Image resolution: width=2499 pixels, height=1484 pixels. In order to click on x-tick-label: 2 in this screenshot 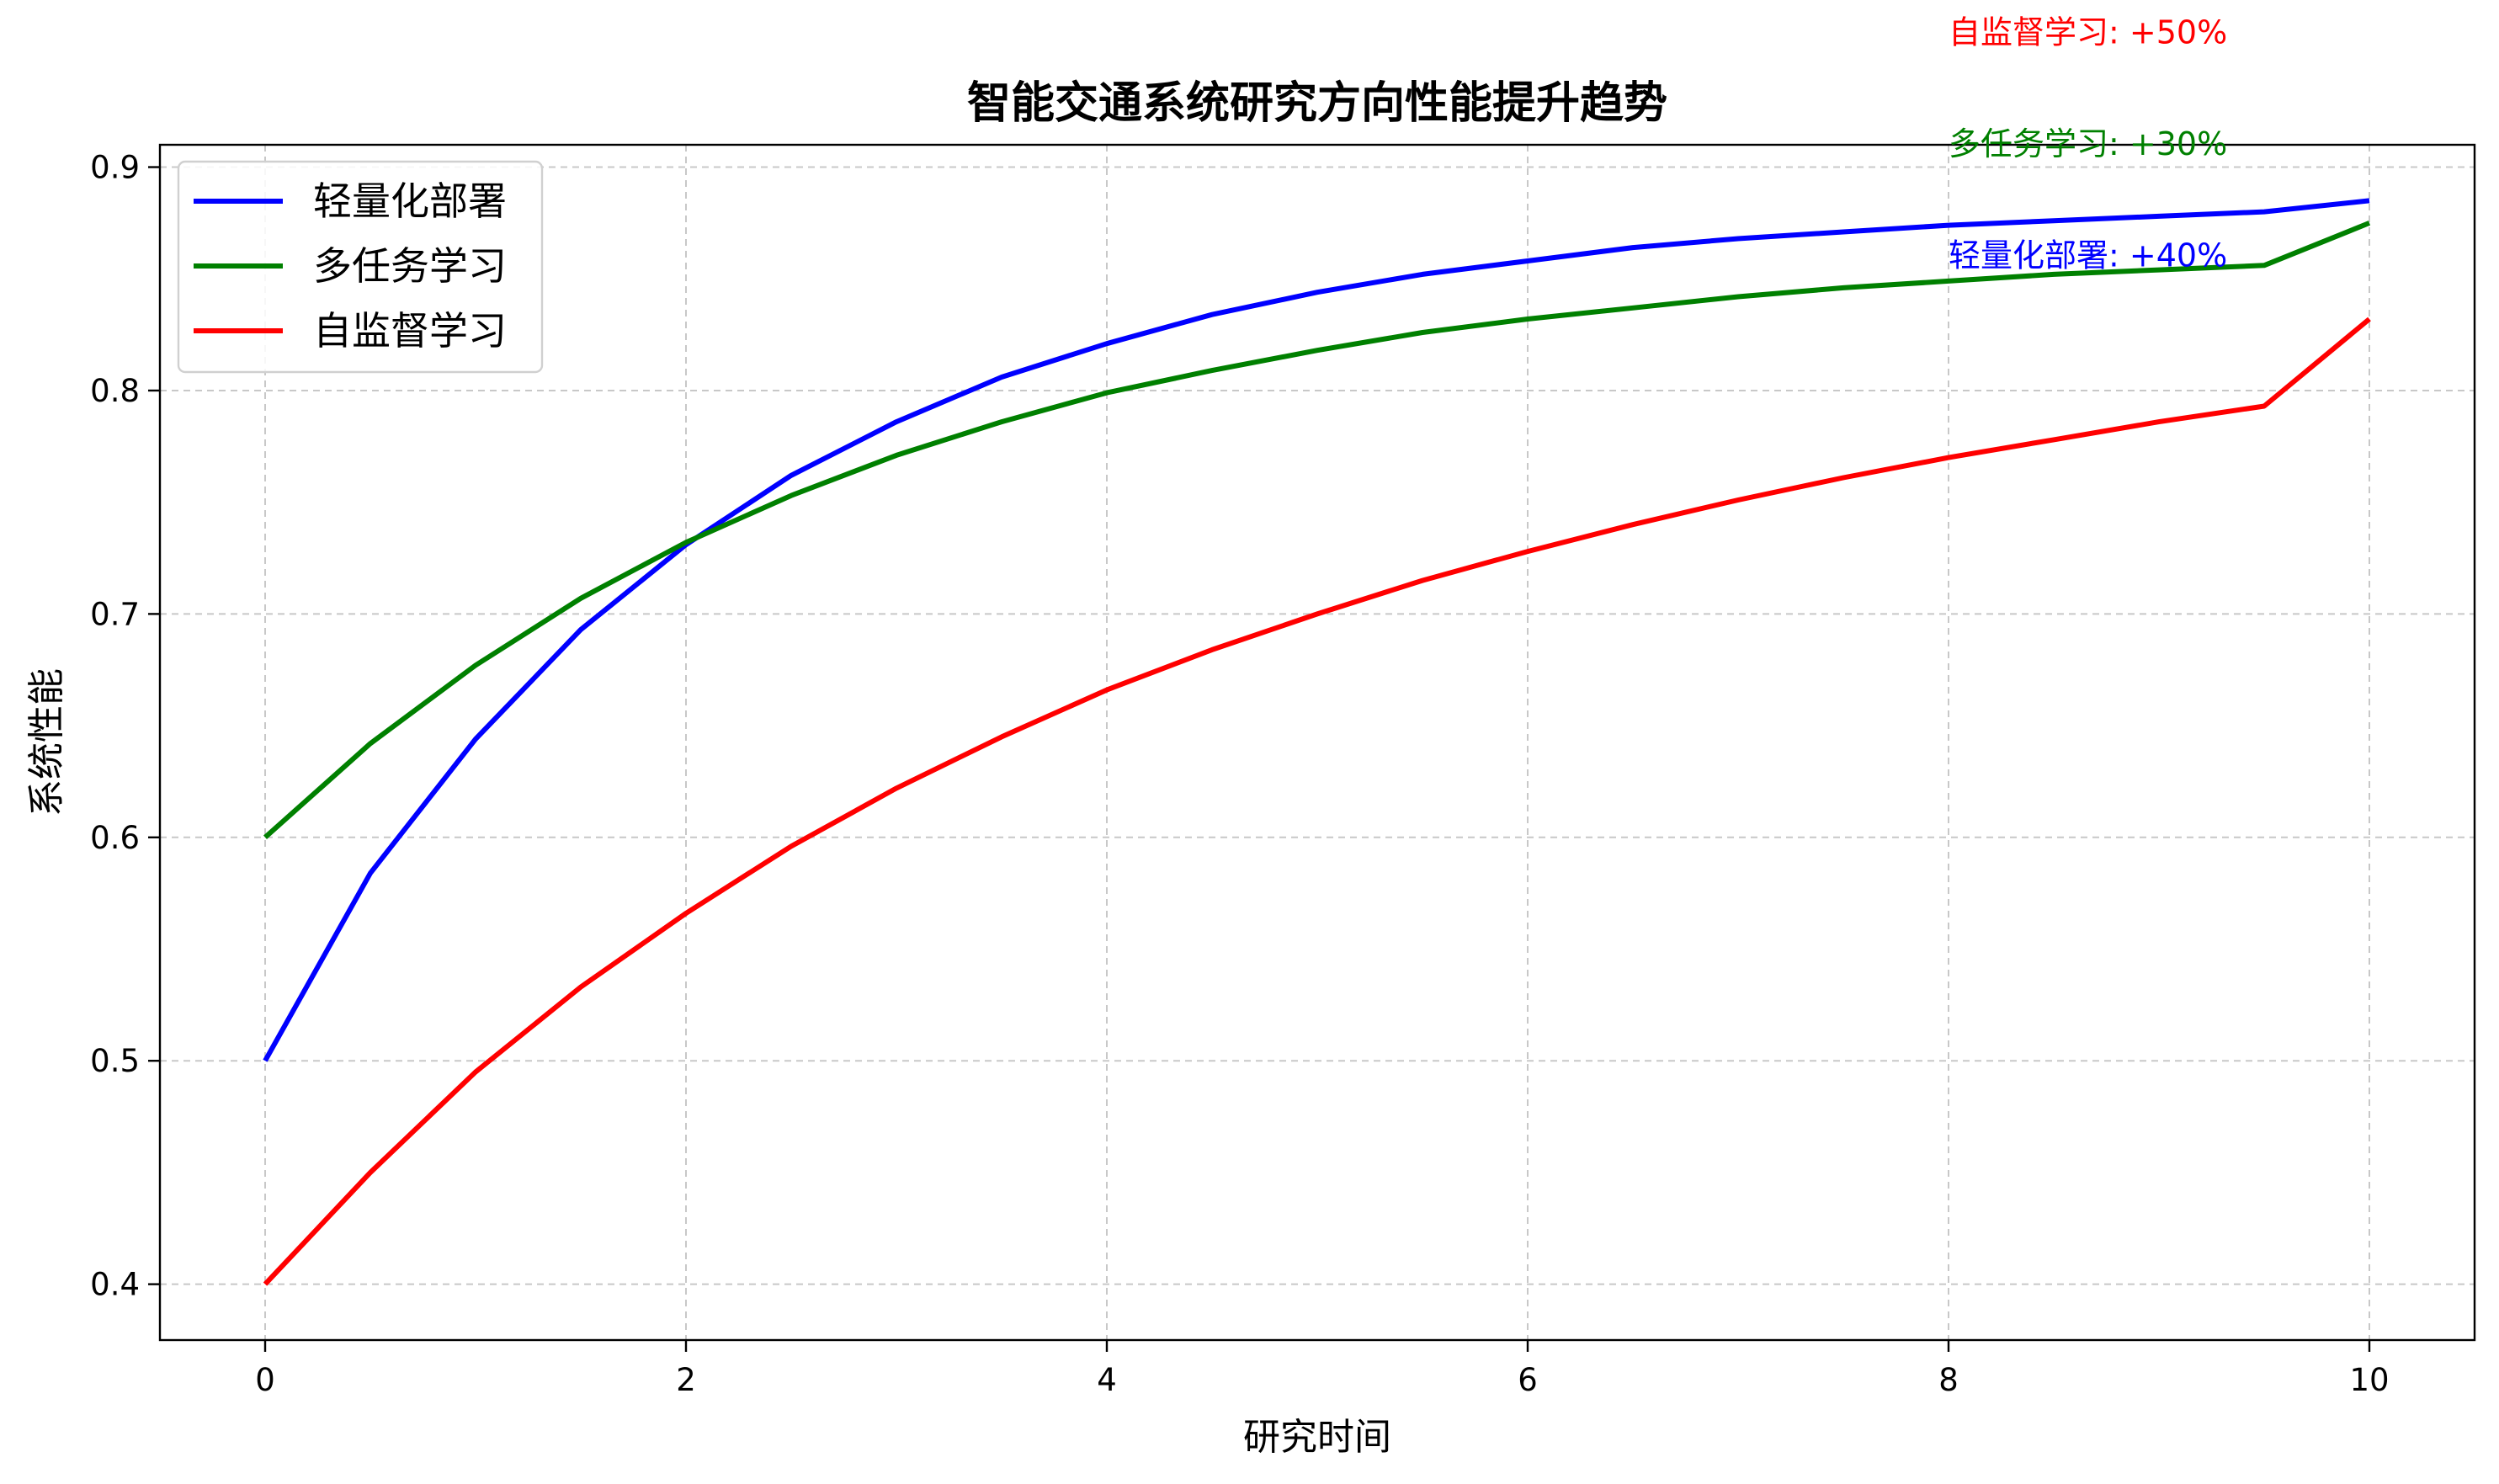, I will do `click(686, 1380)`.